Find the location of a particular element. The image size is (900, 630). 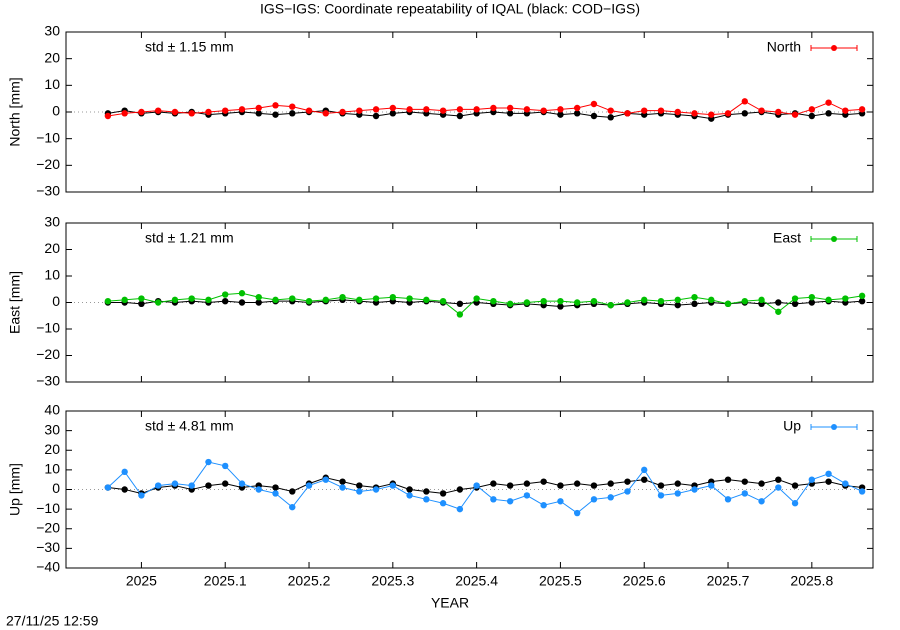

y-tick-label: 40 is located at coordinates (52, 410).